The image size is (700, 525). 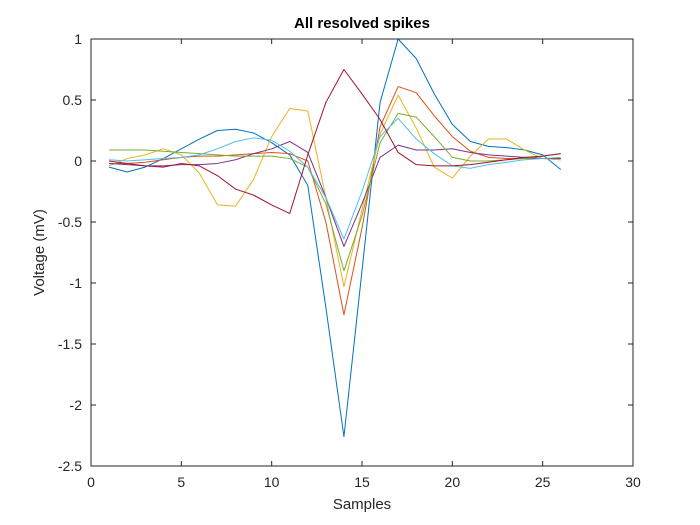 I want to click on y-tick-label: -1.5, so click(x=70, y=344).